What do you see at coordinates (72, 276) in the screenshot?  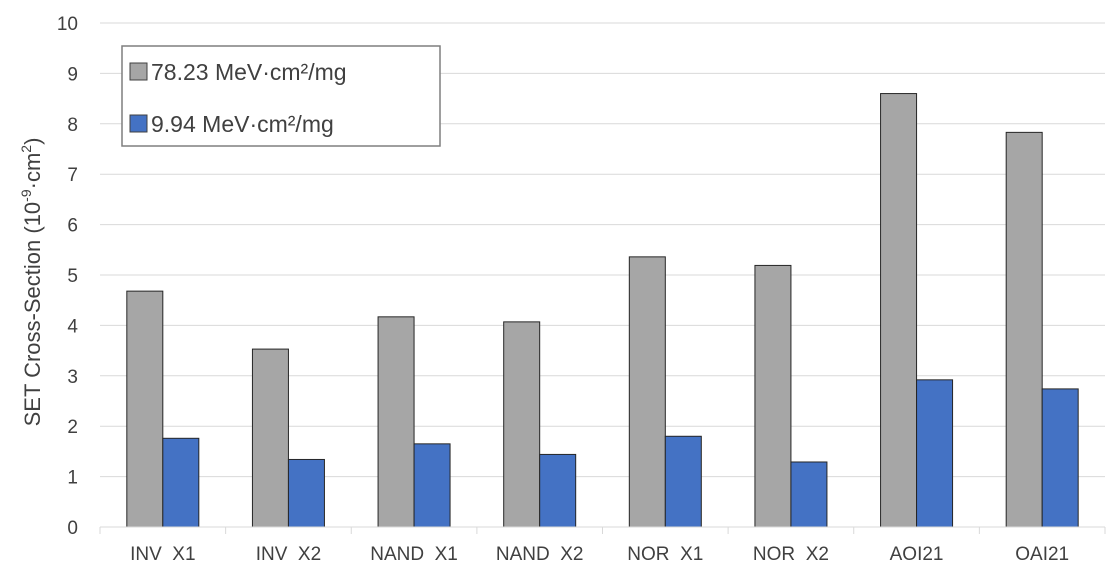 I see `y-tick-label: 5` at bounding box center [72, 276].